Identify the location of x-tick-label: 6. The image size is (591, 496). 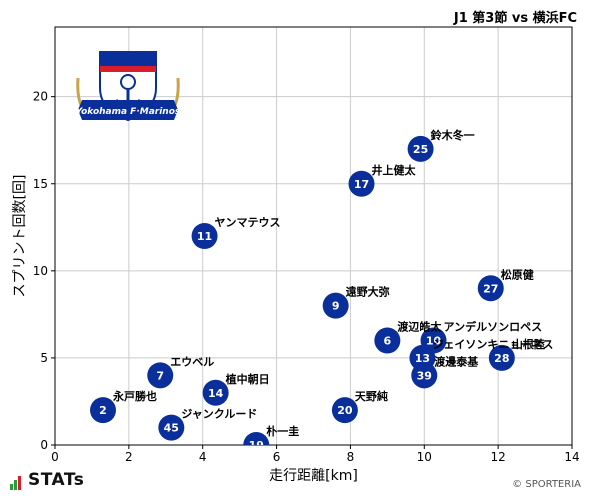
(277, 457).